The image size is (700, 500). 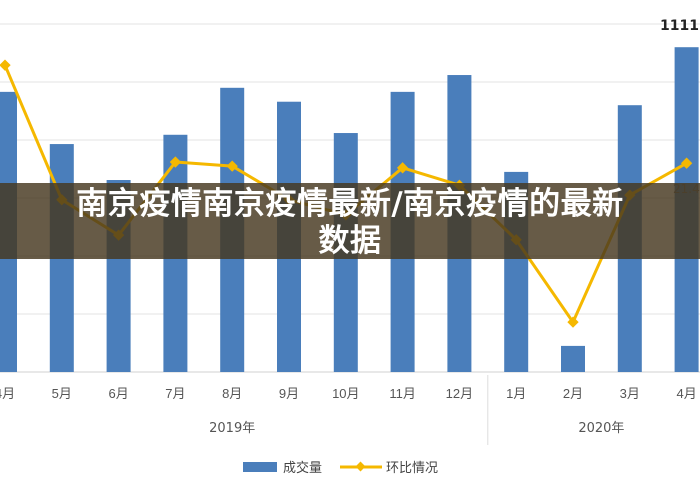 What do you see at coordinates (412, 468) in the screenshot?
I see `legend-label-line: 环比情况` at bounding box center [412, 468].